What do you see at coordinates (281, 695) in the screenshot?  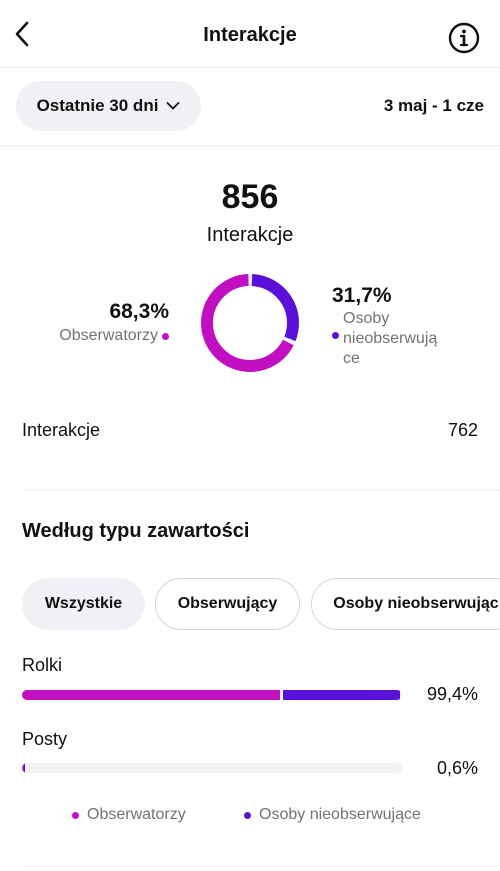 I see `bar-gap` at bounding box center [281, 695].